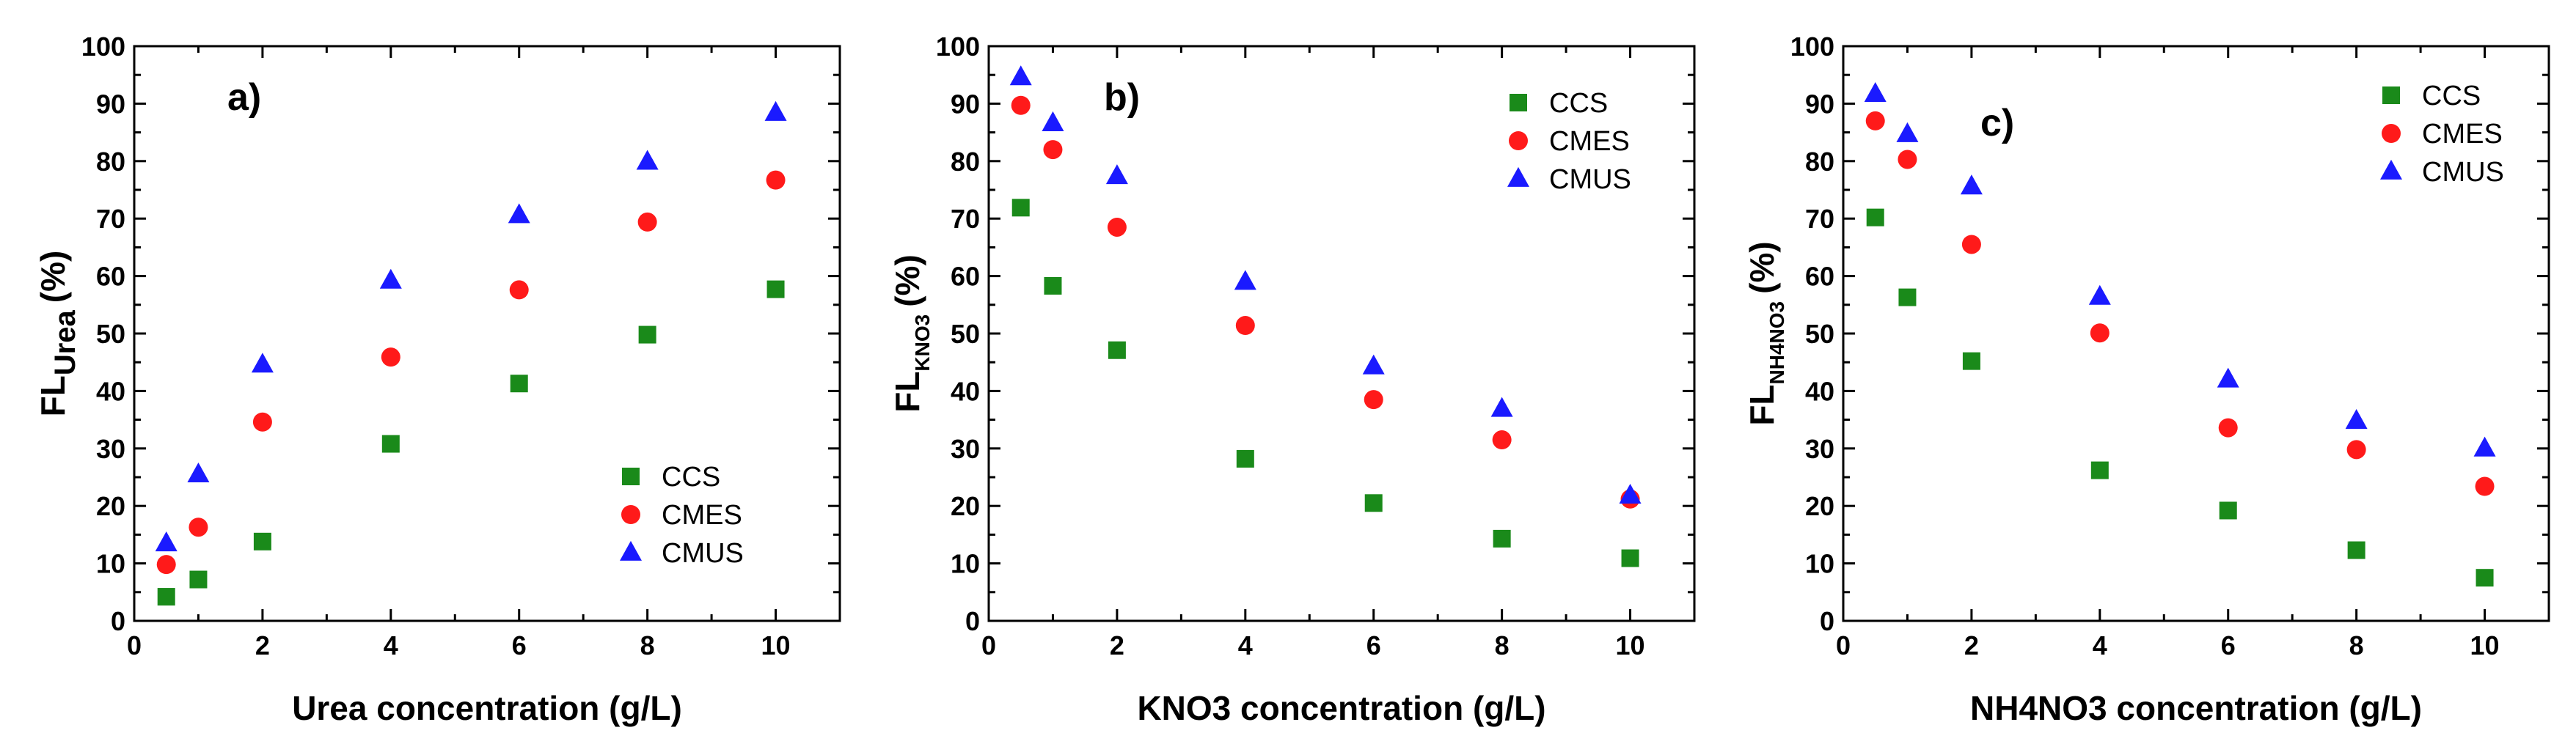 Image resolution: width=2576 pixels, height=755 pixels. What do you see at coordinates (631, 477) in the screenshot?
I see `legend-marker-ccs` at bounding box center [631, 477].